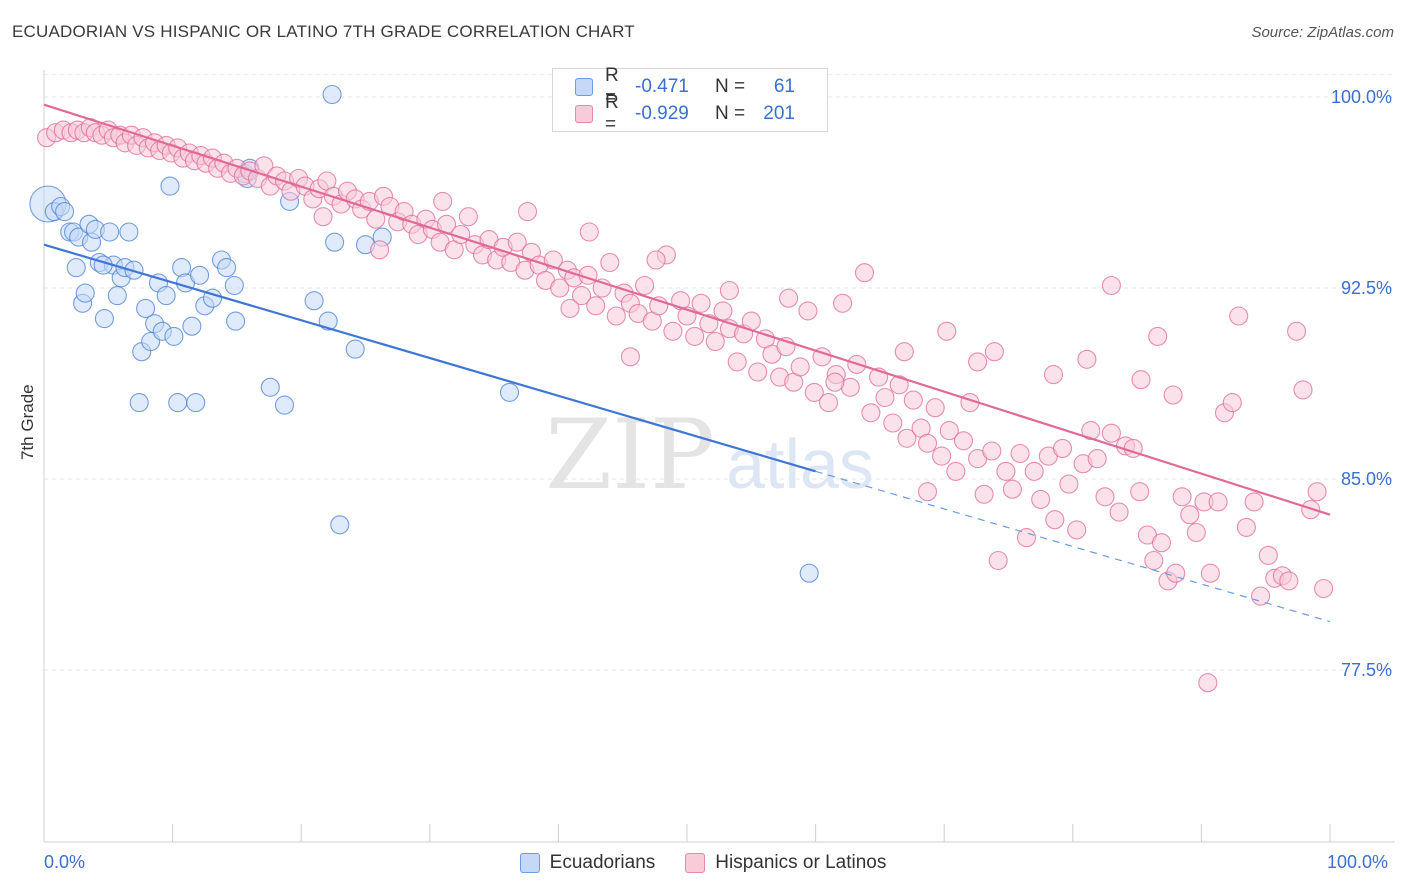 This screenshot has width=1406, height=892. What do you see at coordinates (612, 86) in the screenshot?
I see `legend-r-label: R =` at bounding box center [612, 86].